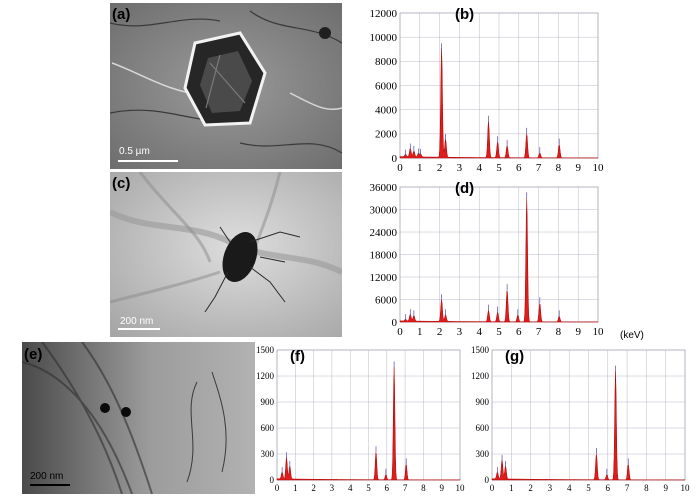 The height and width of the screenshot is (498, 700). I want to click on x-tick-label-d: 0, so click(400, 332).